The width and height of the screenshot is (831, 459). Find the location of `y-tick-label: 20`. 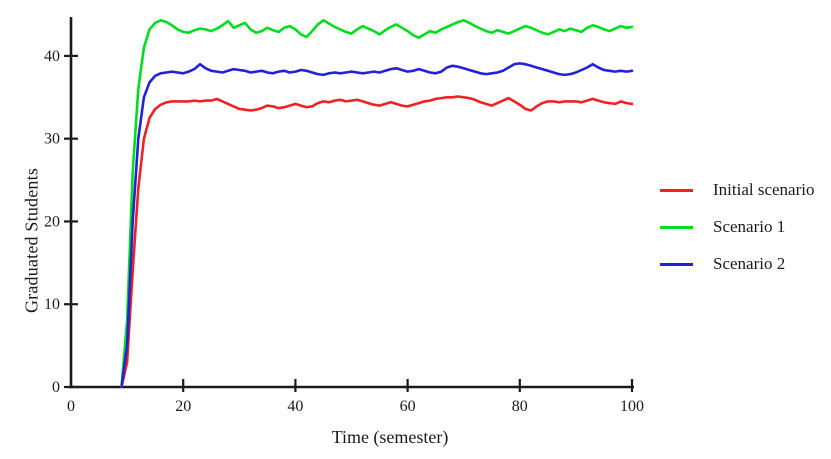

y-tick-label: 20 is located at coordinates (52, 221).